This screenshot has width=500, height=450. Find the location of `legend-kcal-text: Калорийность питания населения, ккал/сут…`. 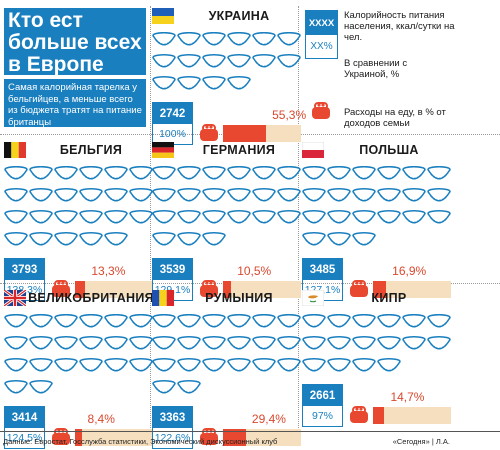

legend-kcal-text: Калорийность питания населения, ккал/сут… is located at coordinates (399, 26).